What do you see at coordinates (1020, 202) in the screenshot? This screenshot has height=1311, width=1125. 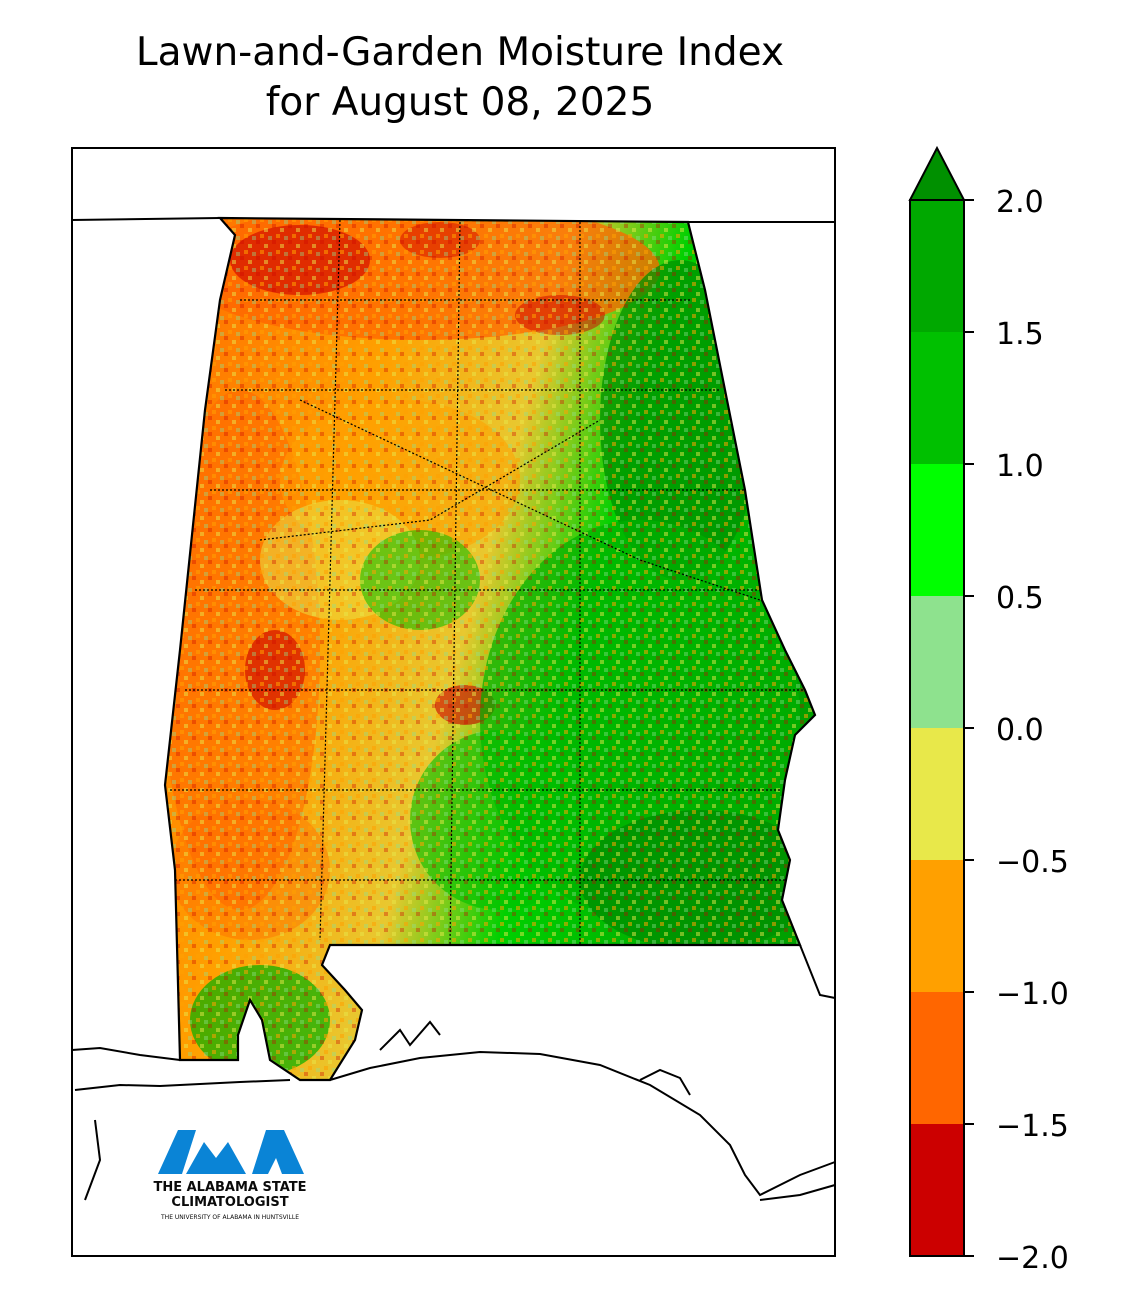 I see `colorbar-tick-label: 2.0` at bounding box center [1020, 202].